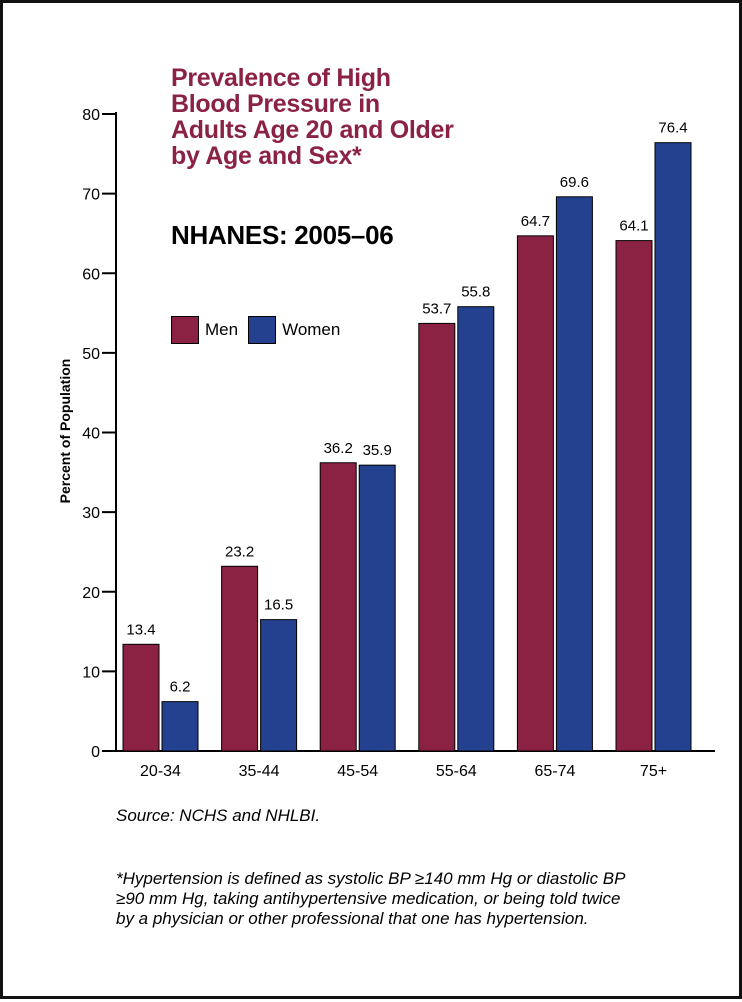 This screenshot has width=742, height=1002. What do you see at coordinates (91, 115) in the screenshot?
I see `y-tick-label: 80` at bounding box center [91, 115].